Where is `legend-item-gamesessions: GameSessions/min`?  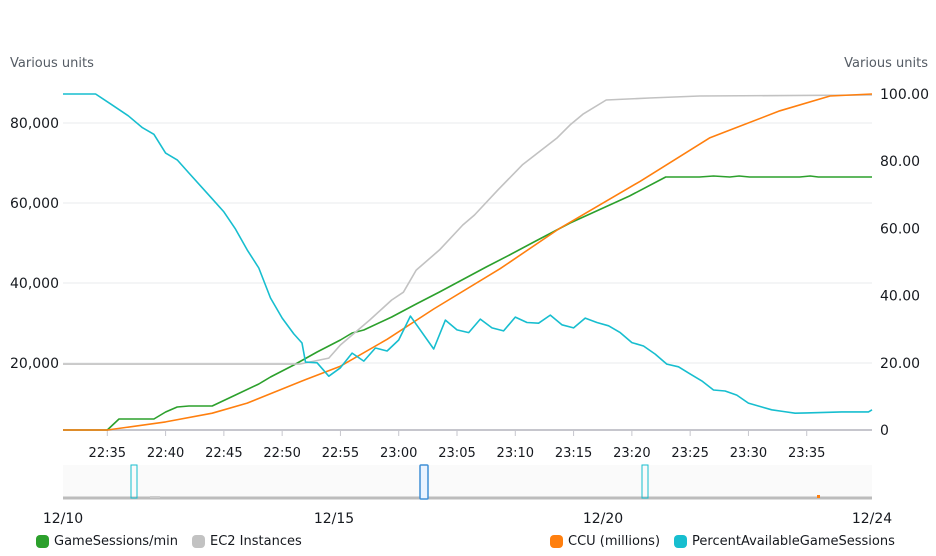 legend-item-gamesessions: GameSessions/min is located at coordinates (107, 541).